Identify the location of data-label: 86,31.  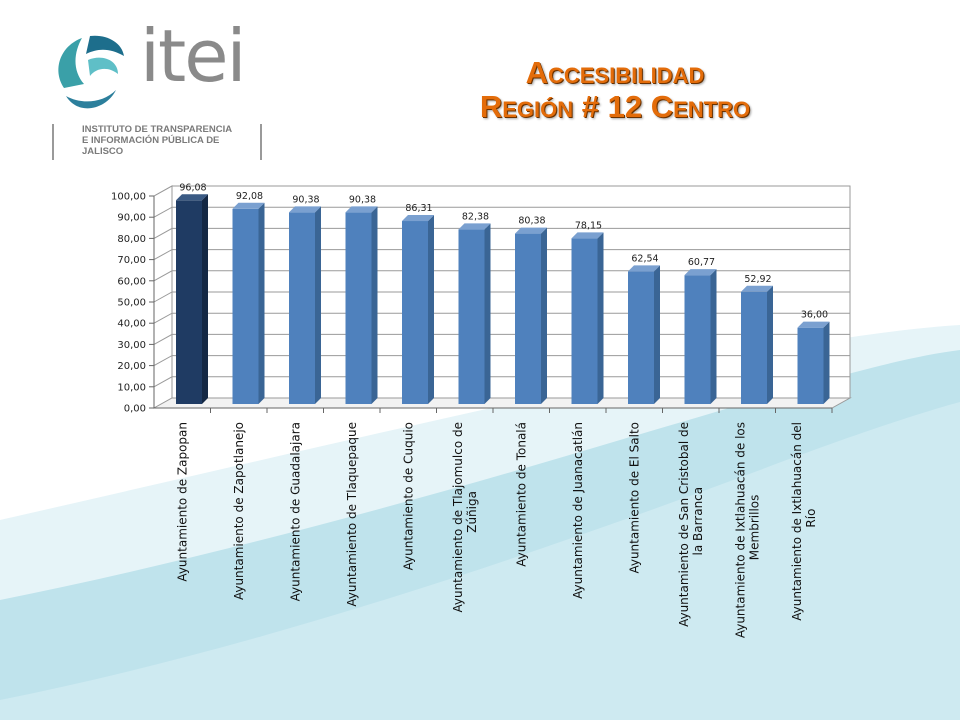
(418, 208).